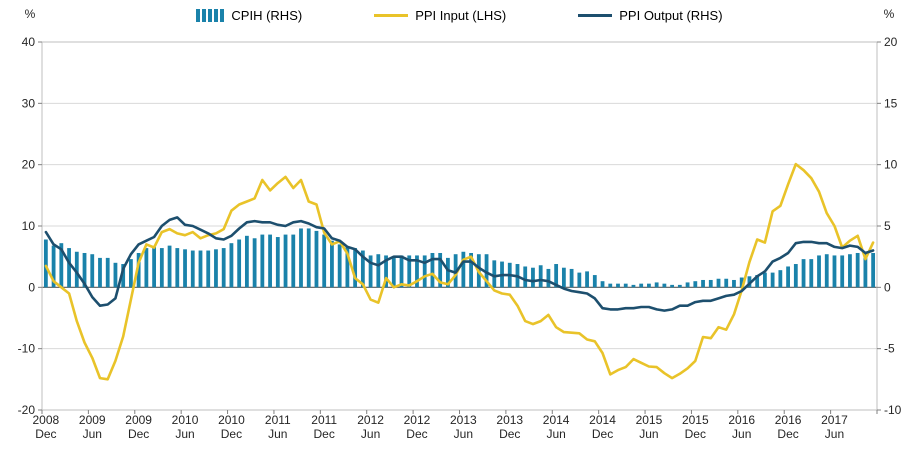 This screenshot has width=919, height=455. Describe the element at coordinates (210, 15) in the screenshot. I see `cpih-bars-swatch-icon` at that location.